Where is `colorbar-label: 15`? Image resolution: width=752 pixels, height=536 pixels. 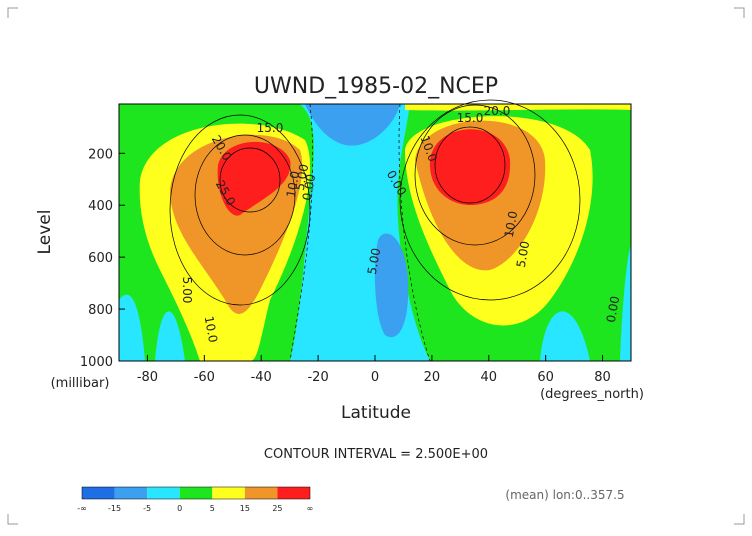 colorbar-label: 15 is located at coordinates (245, 508).